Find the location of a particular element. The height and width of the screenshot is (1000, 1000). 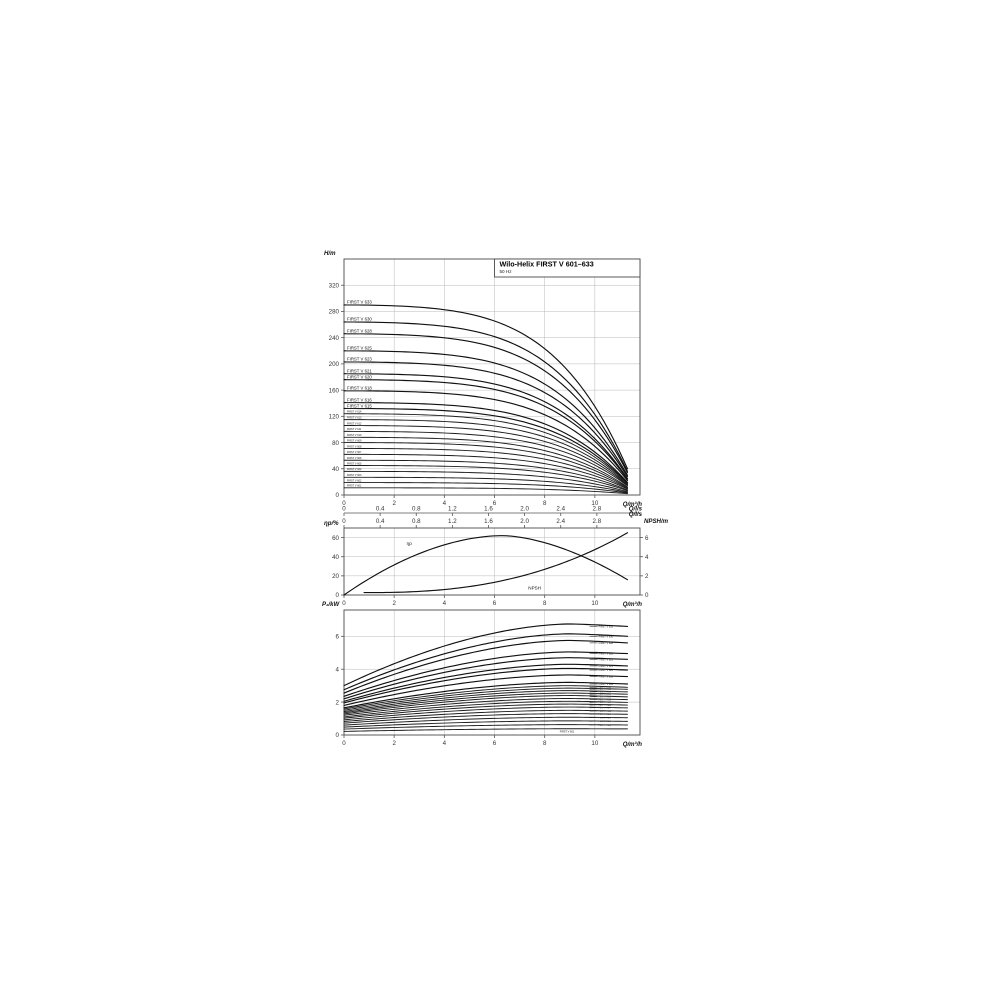

head-ytick-label: 80 is located at coordinates (335, 443).